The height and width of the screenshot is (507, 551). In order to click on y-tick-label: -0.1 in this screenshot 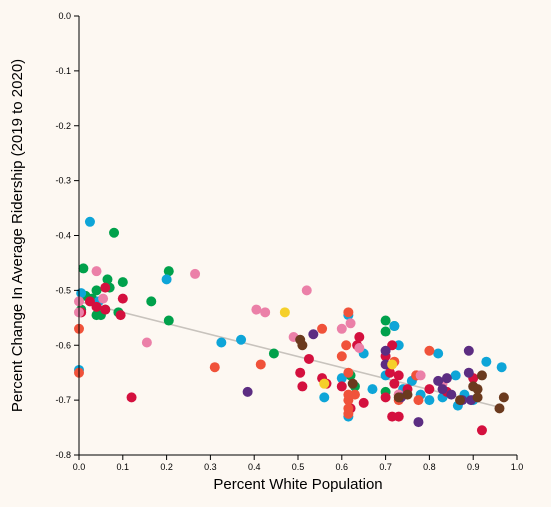, I will do `click(63, 71)`.